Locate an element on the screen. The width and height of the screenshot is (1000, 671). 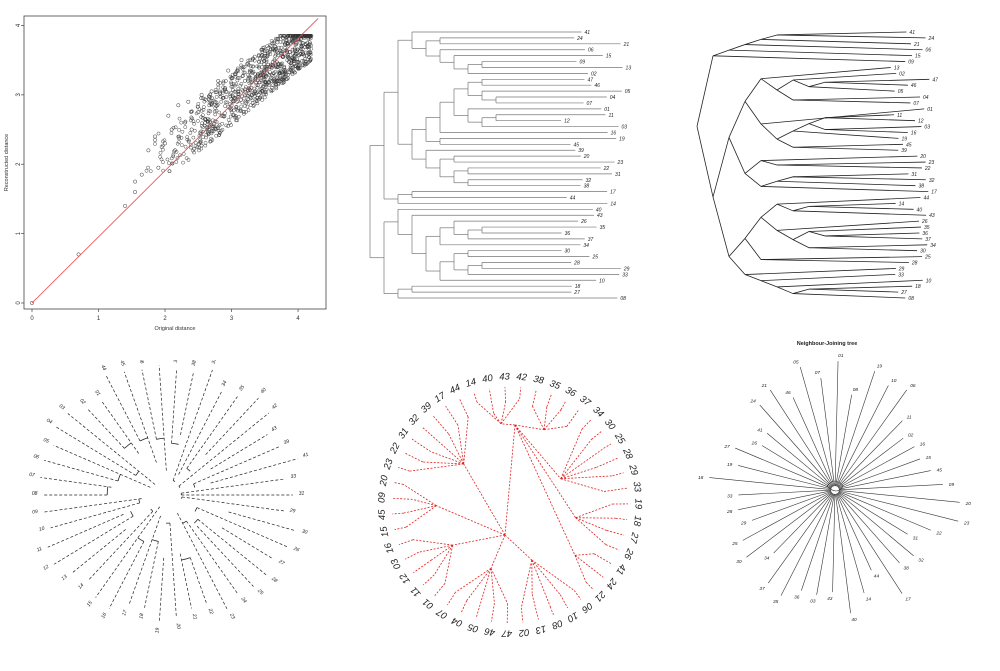
tip-label: 31 is located at coordinates (618, 175).